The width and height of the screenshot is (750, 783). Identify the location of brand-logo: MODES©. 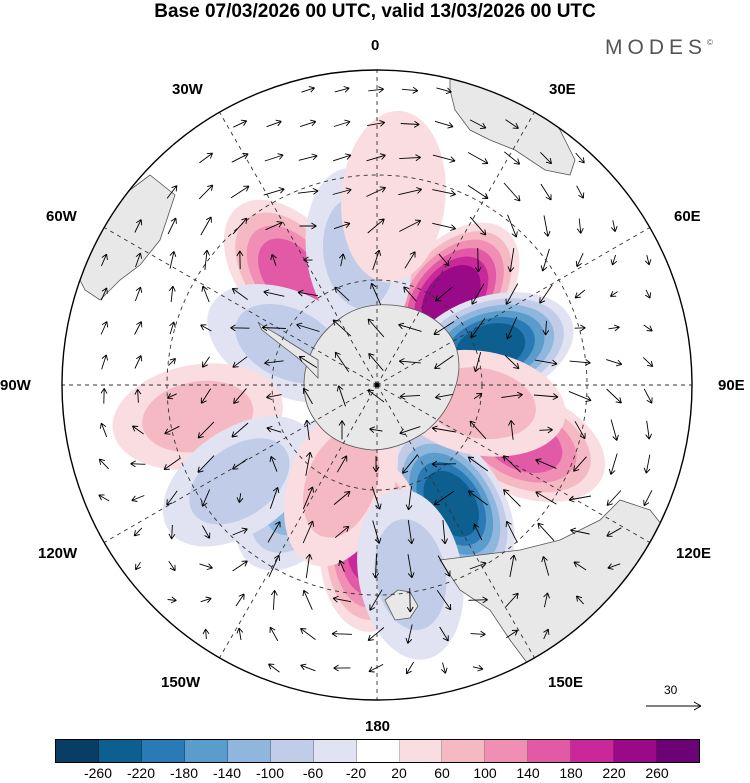
(659, 48).